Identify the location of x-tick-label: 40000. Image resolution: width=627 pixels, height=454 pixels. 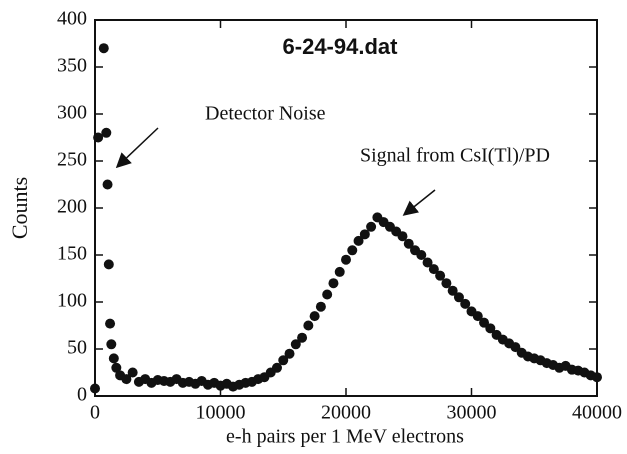
(597, 413).